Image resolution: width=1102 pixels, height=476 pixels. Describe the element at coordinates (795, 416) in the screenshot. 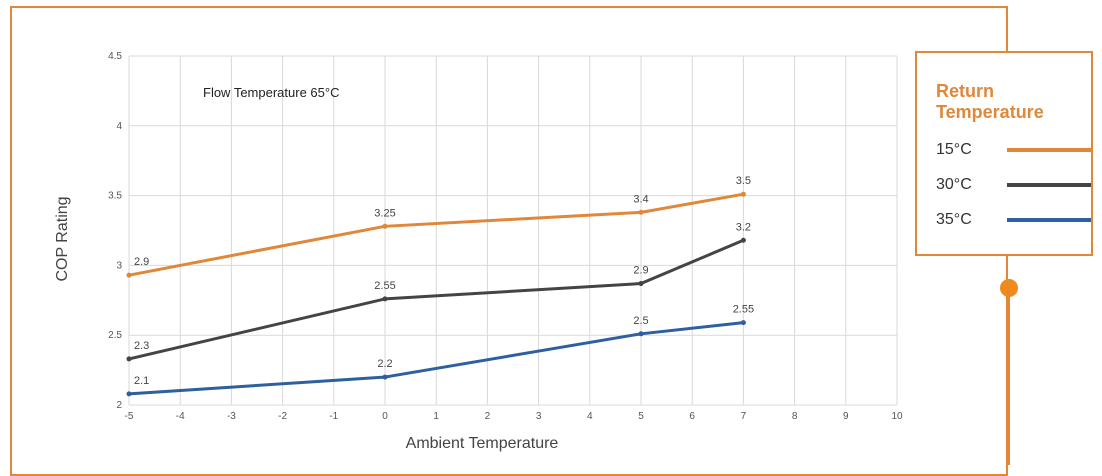

I see `x-tick-label: 8` at that location.